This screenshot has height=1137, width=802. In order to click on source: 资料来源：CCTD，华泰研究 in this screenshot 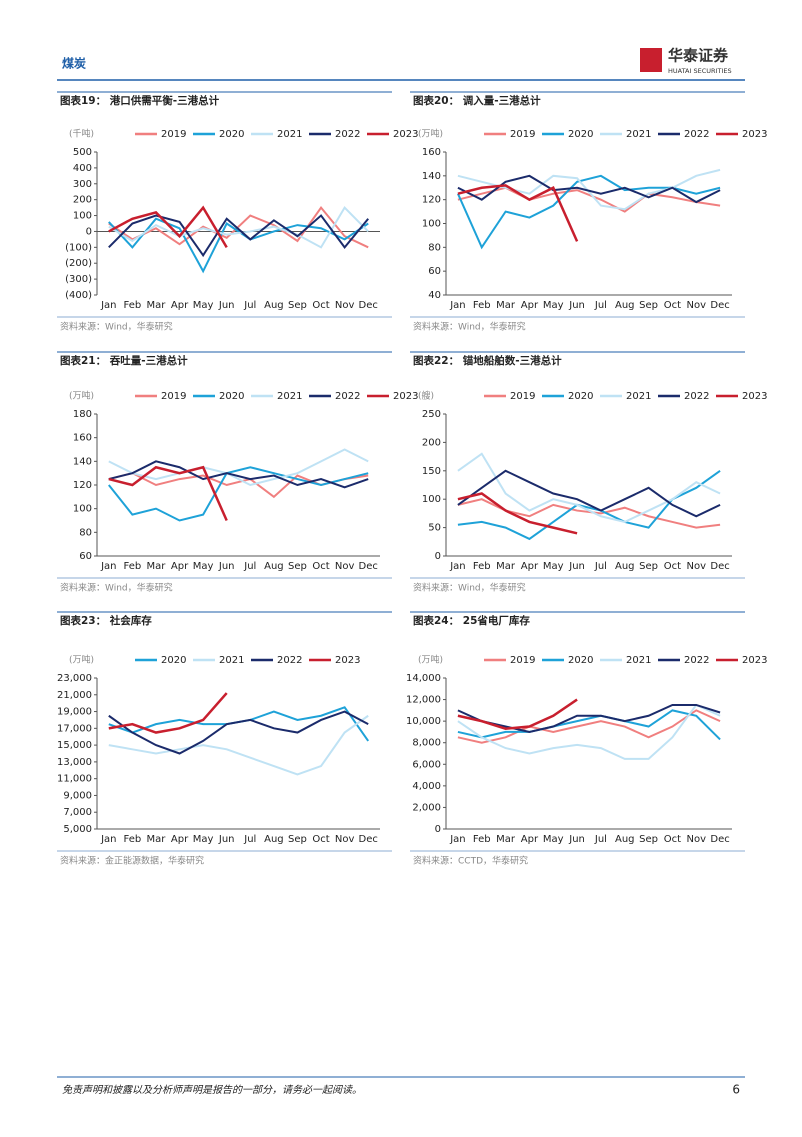, I will do `click(470, 861)`.